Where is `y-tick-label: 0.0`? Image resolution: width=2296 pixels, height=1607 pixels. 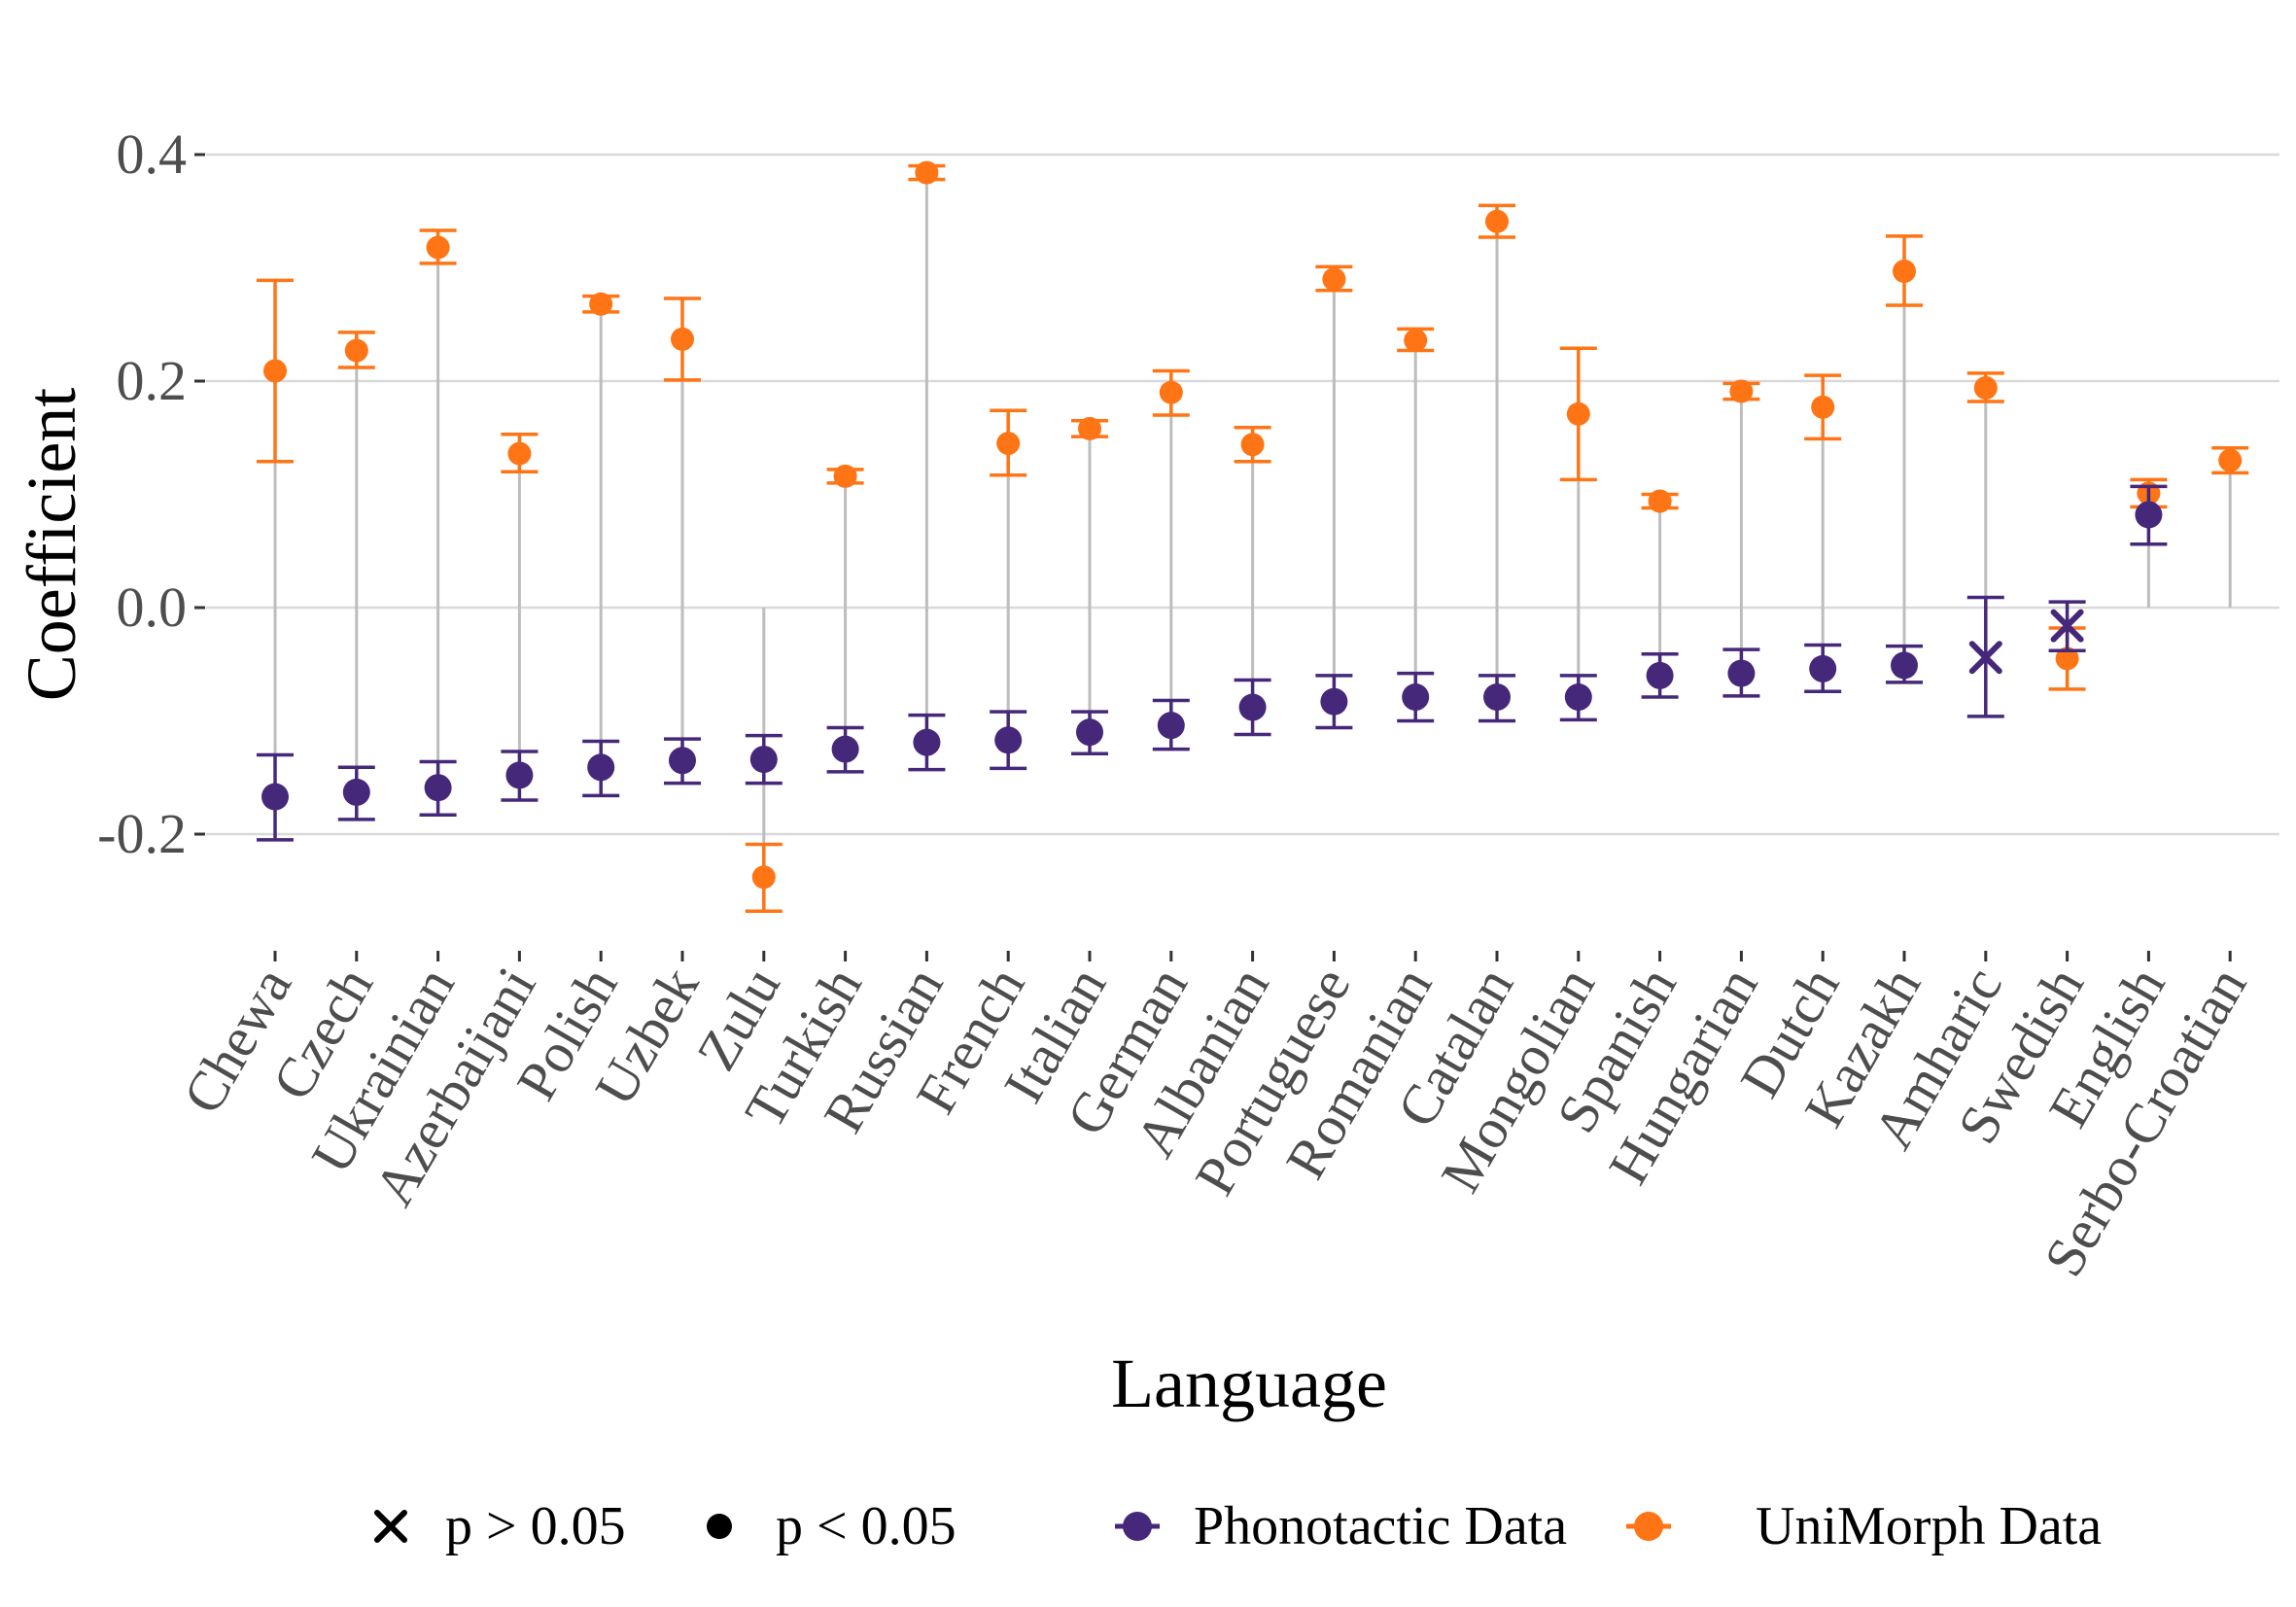 y-tick-label: 0.0 is located at coordinates (152, 607).